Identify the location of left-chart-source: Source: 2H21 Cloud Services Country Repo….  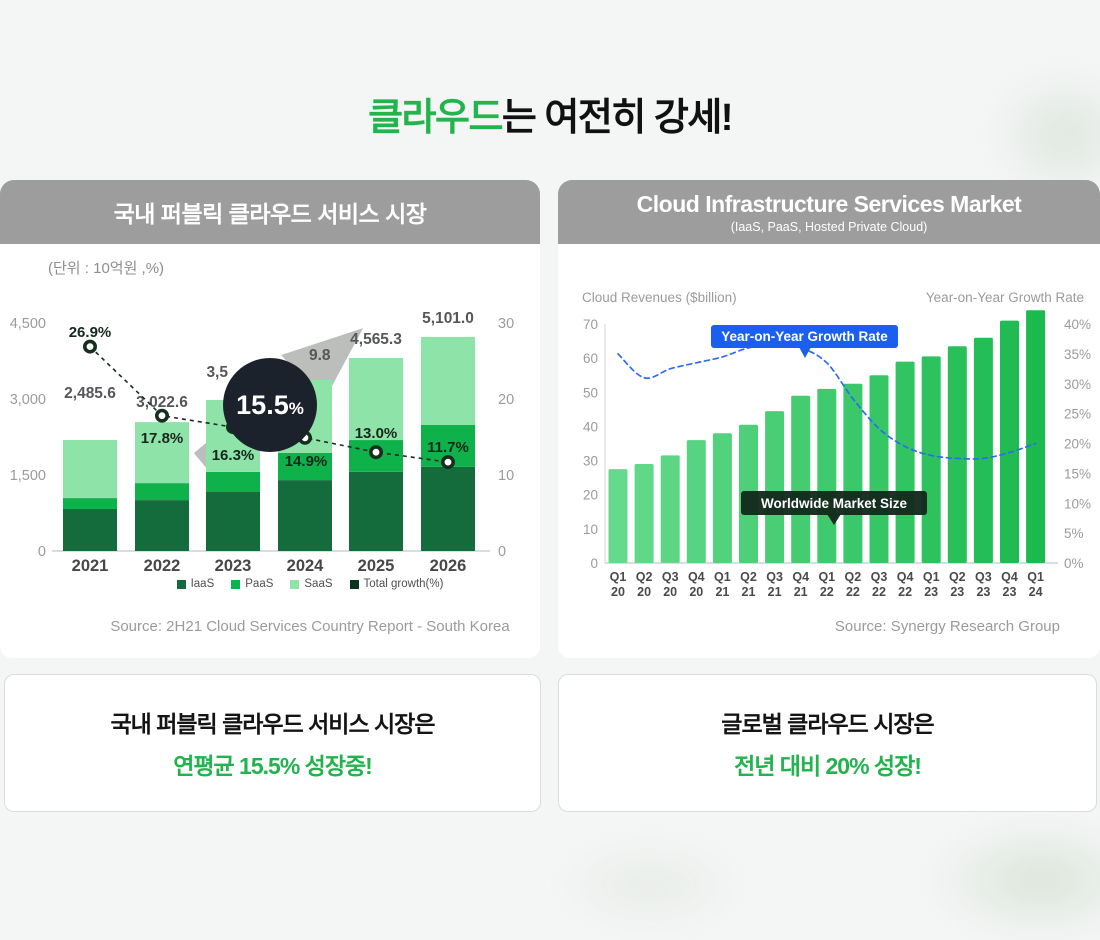
(310, 626).